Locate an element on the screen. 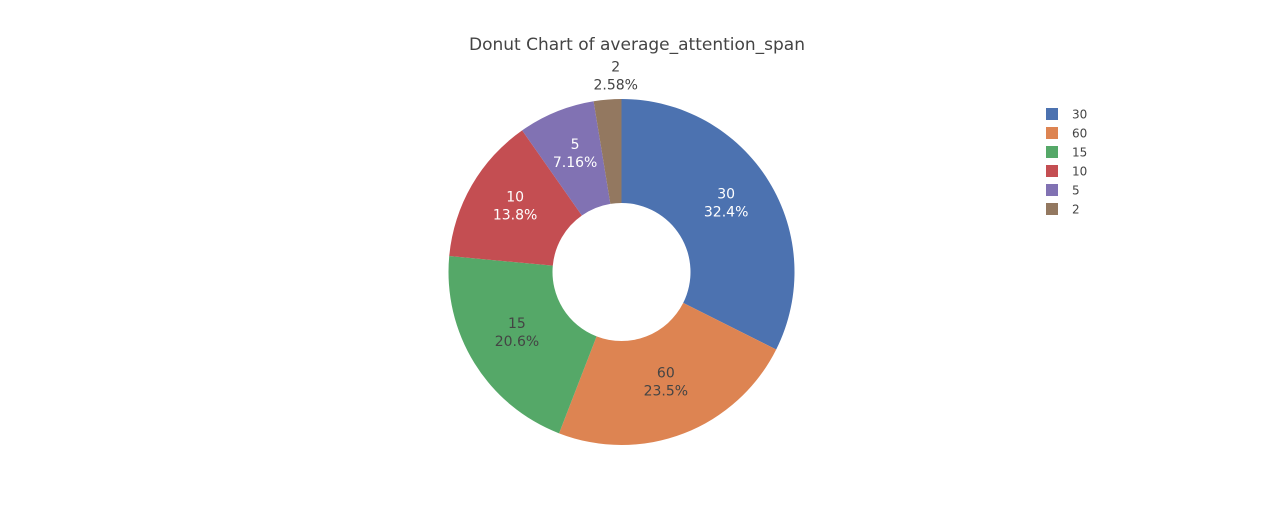 The width and height of the screenshot is (1273, 525). slice-percent-30: 32.4% is located at coordinates (726, 212).